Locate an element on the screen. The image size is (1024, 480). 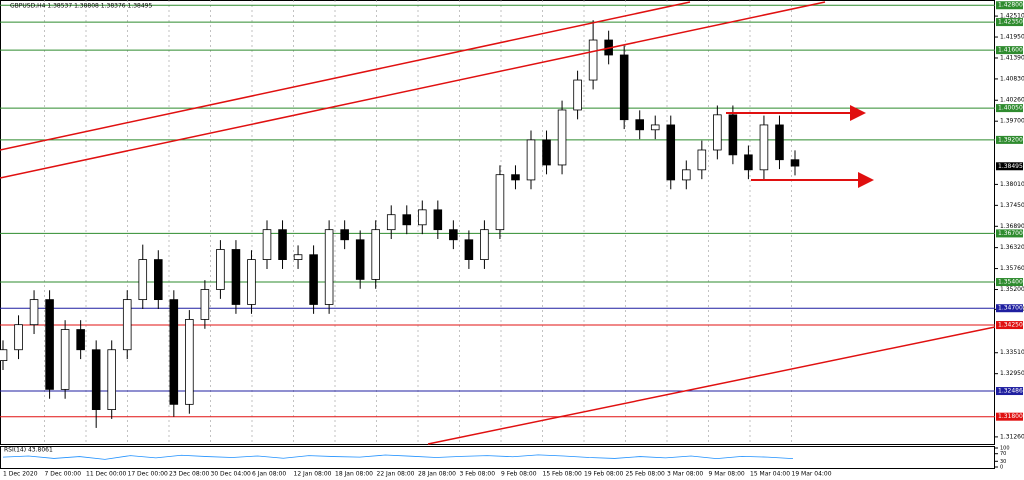
y-tick-label: 1.40830 is located at coordinates (1012, 78).